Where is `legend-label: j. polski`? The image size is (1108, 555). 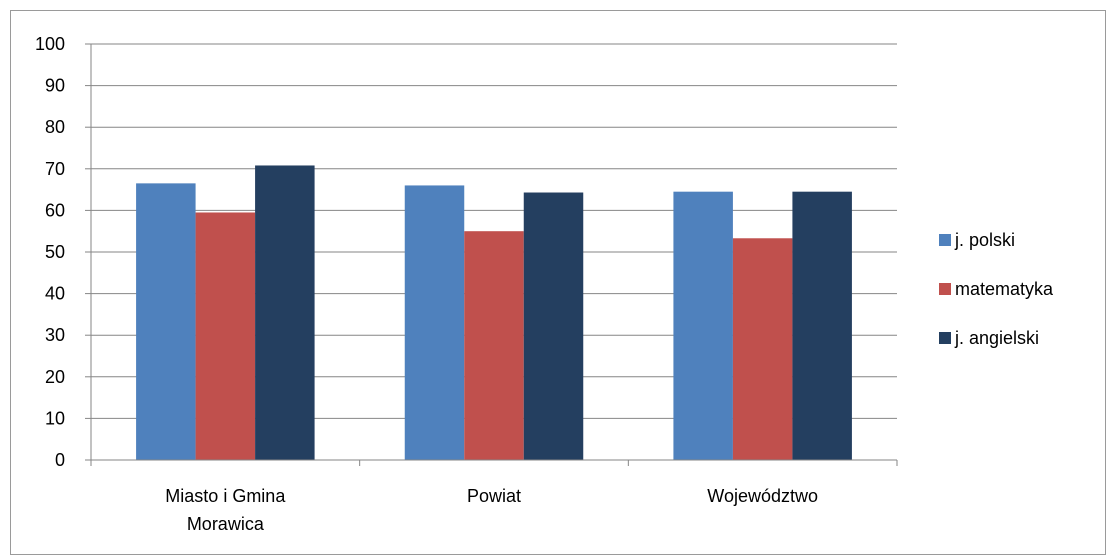 legend-label: j. polski is located at coordinates (984, 240).